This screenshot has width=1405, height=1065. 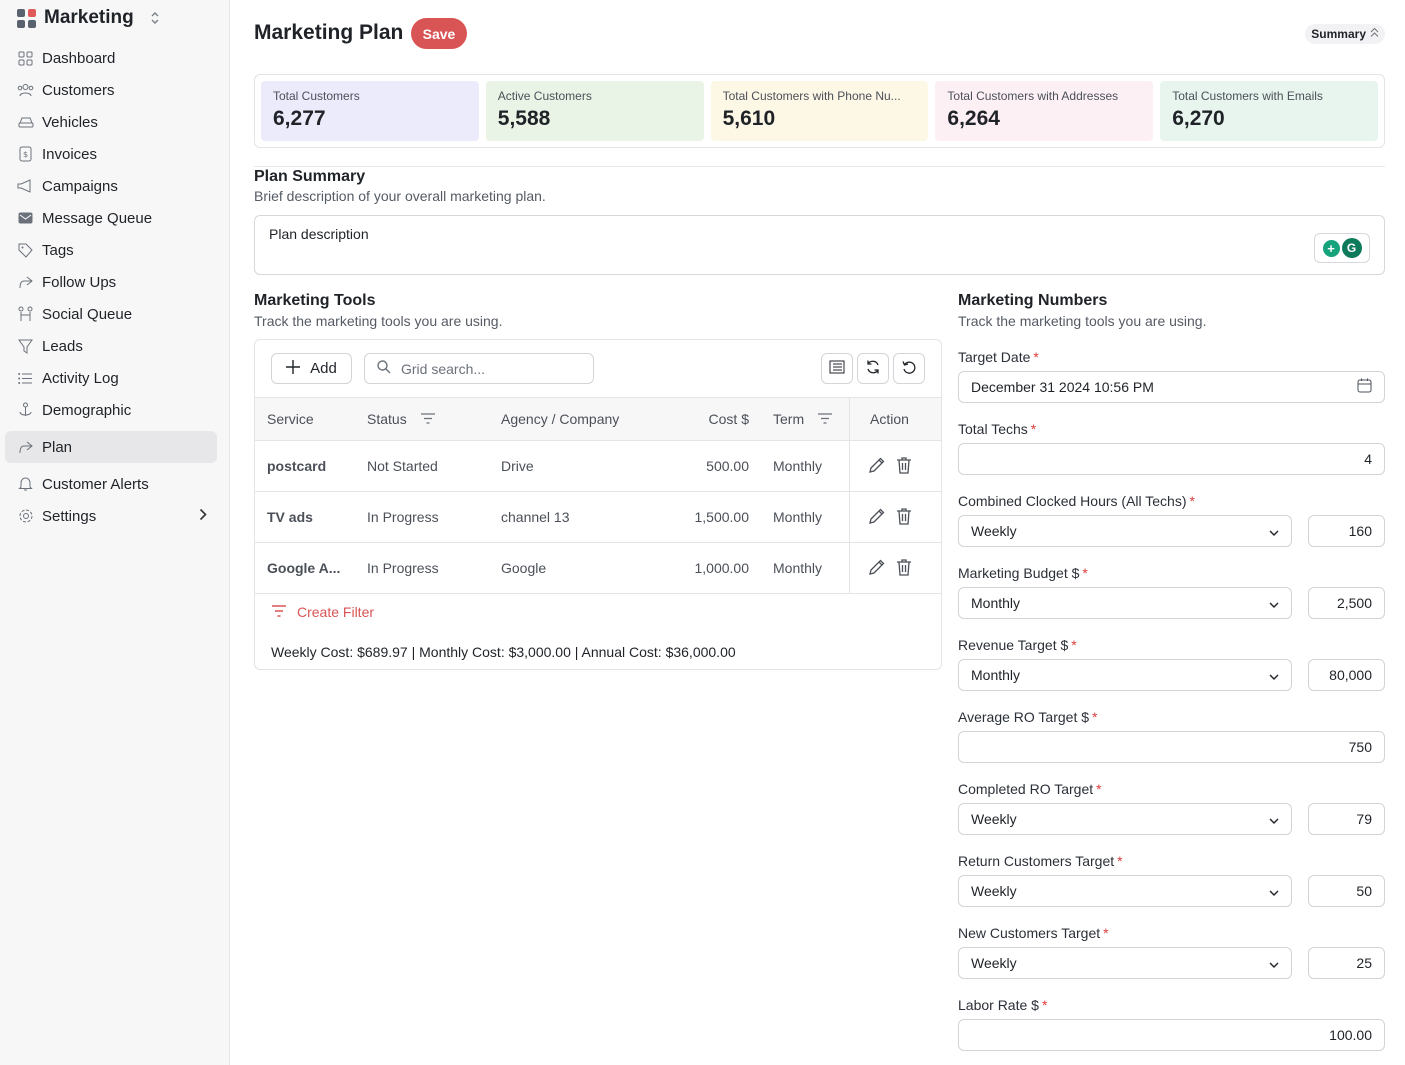 I want to click on stat-label: Total Customers with Emails, so click(x=1247, y=96).